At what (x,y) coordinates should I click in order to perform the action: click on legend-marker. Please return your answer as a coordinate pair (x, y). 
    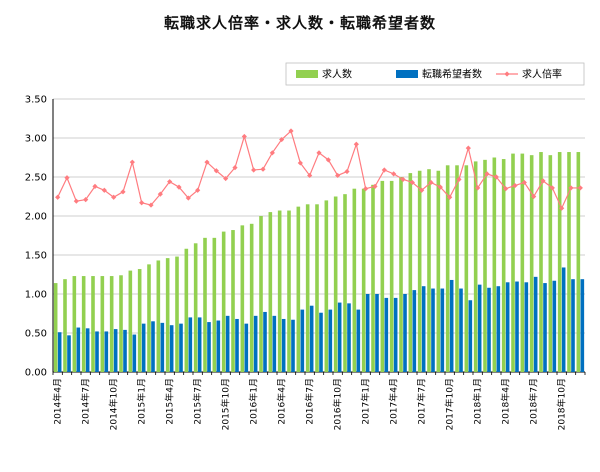
    Looking at the image, I should click on (507, 74).